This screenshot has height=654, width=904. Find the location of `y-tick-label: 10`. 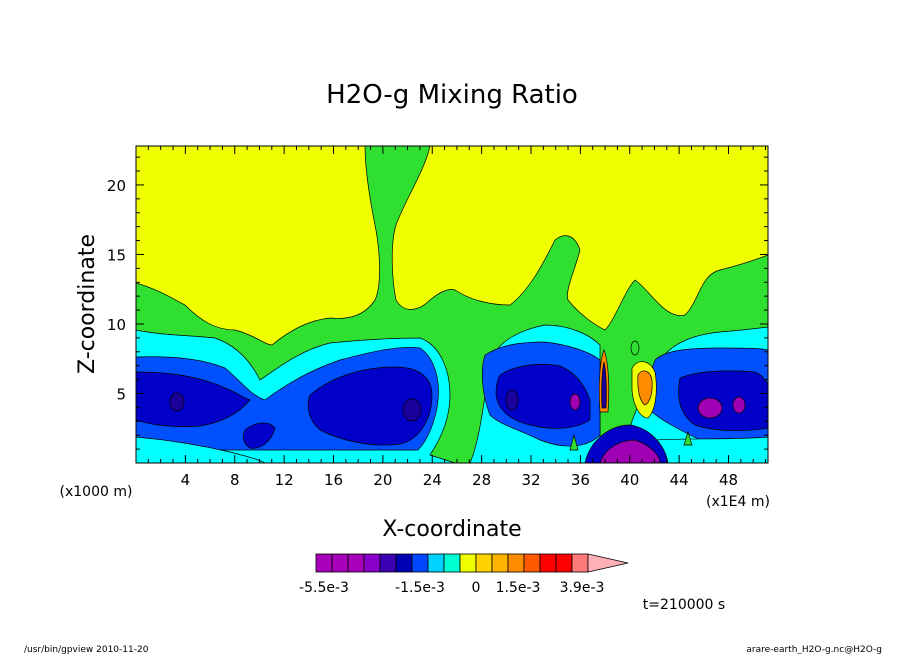

y-tick-label: 10 is located at coordinates (116, 325).